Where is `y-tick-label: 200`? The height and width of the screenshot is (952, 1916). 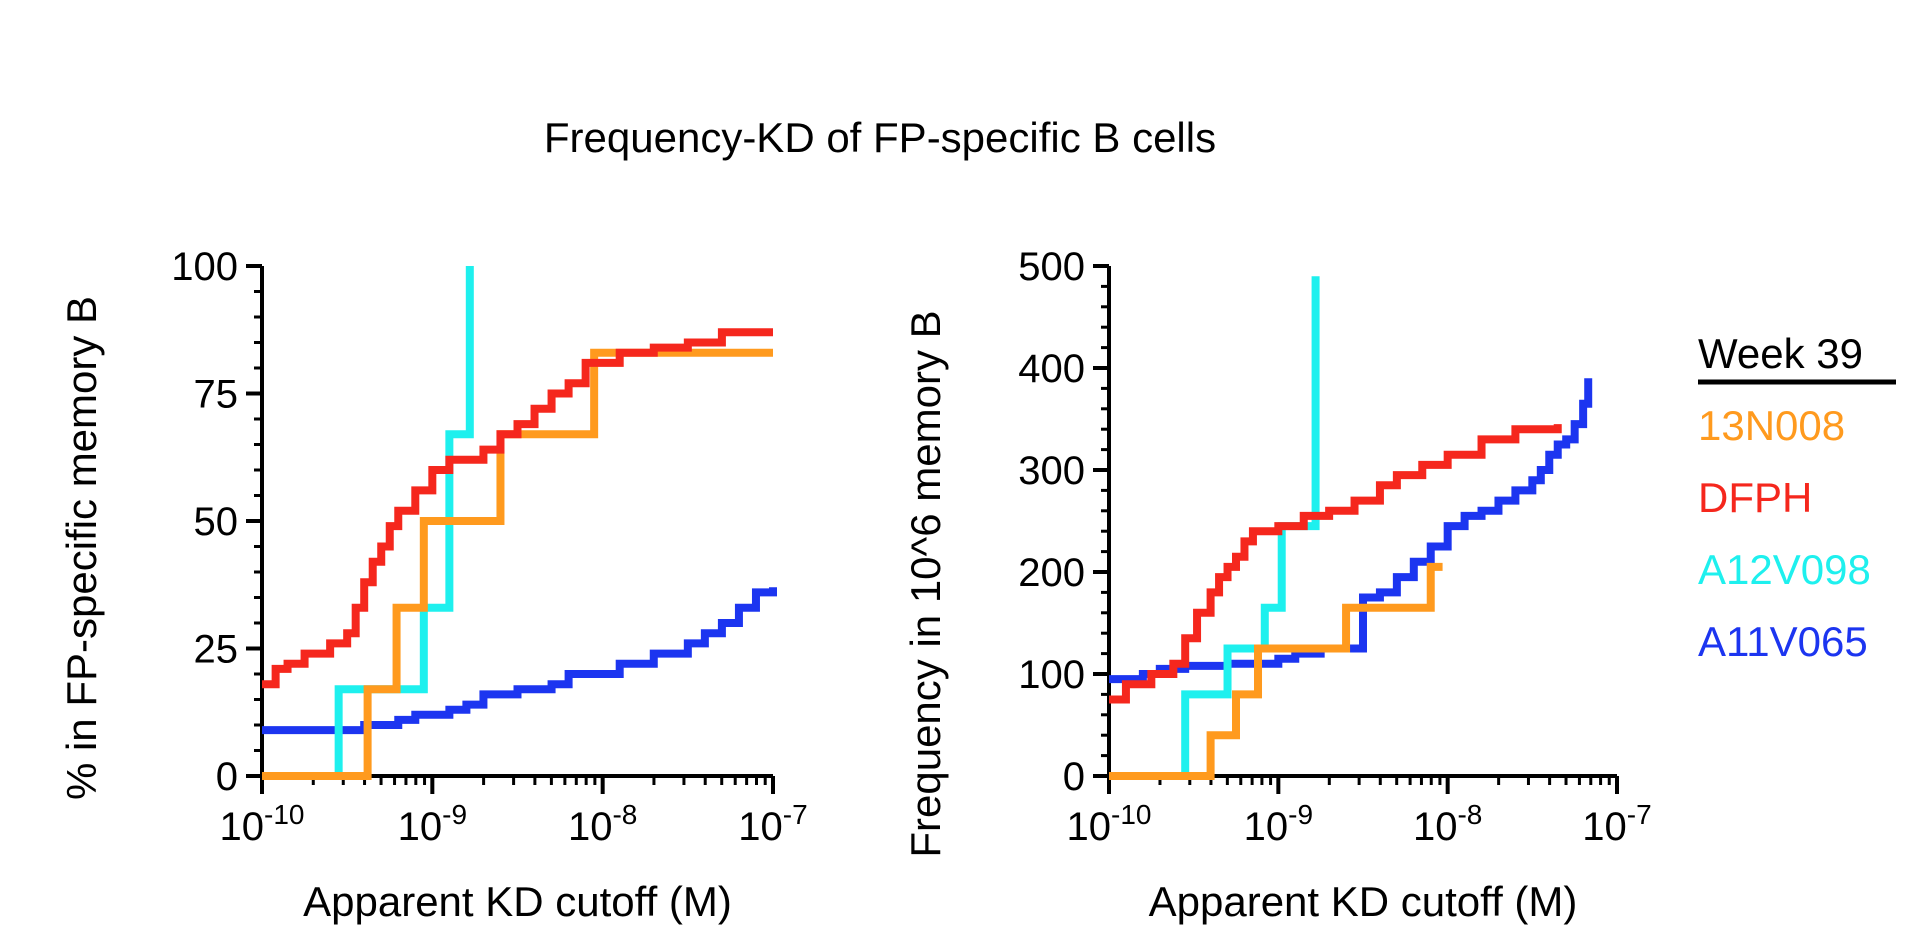
y-tick-label: 200 is located at coordinates (1051, 573).